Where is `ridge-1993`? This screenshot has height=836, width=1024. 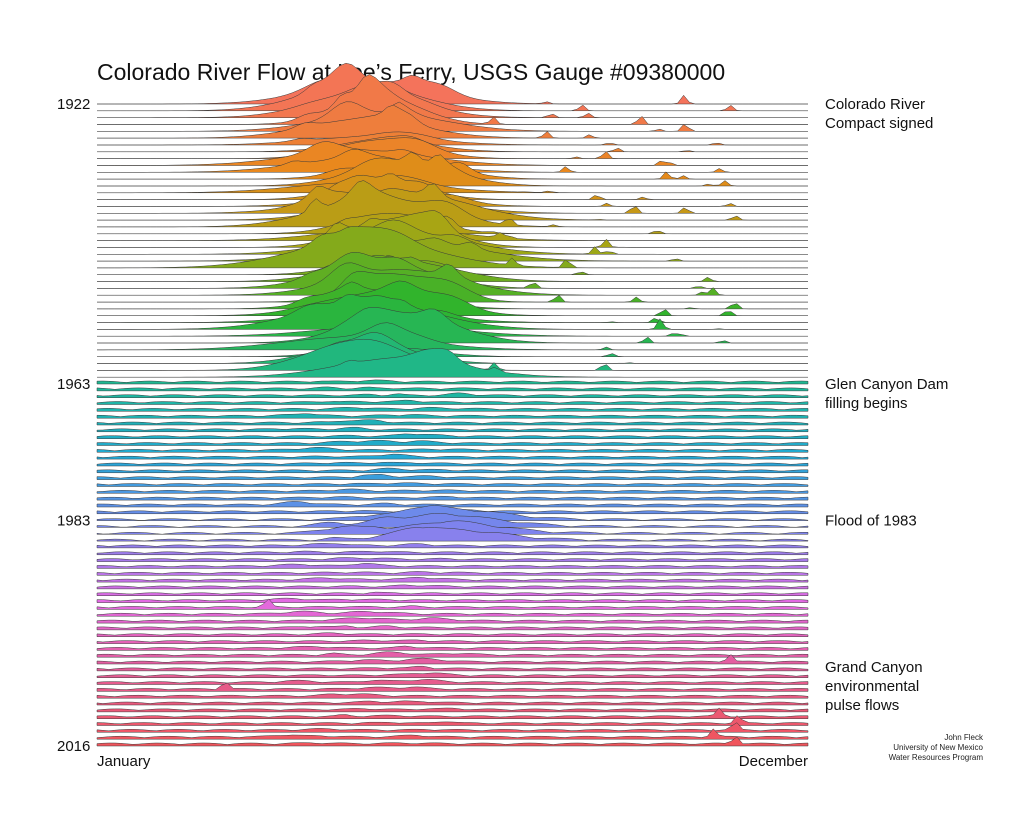
ridge-1993 is located at coordinates (452, 587).